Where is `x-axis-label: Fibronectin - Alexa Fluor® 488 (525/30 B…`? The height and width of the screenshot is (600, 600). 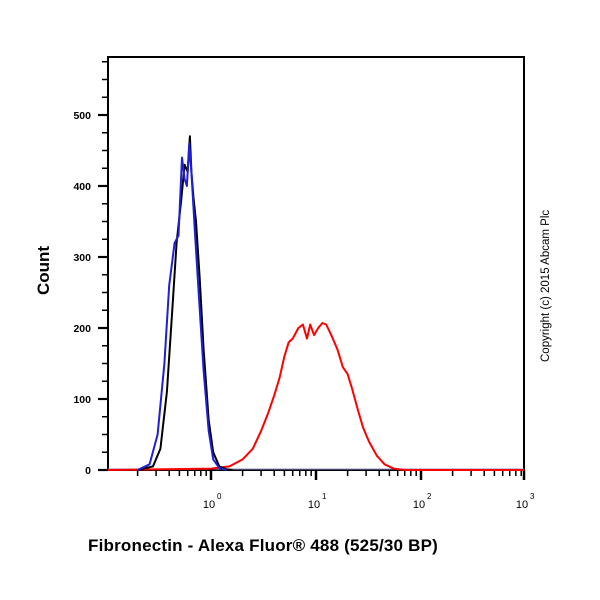
x-axis-label: Fibronectin - Alexa Fluor® 488 (525/30 B… is located at coordinates (263, 545).